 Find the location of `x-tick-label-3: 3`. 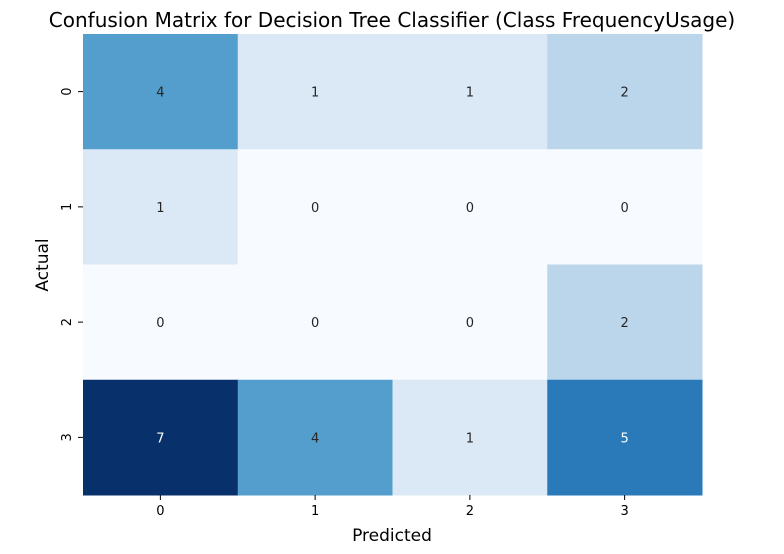

x-tick-label-3: 3 is located at coordinates (624, 511).